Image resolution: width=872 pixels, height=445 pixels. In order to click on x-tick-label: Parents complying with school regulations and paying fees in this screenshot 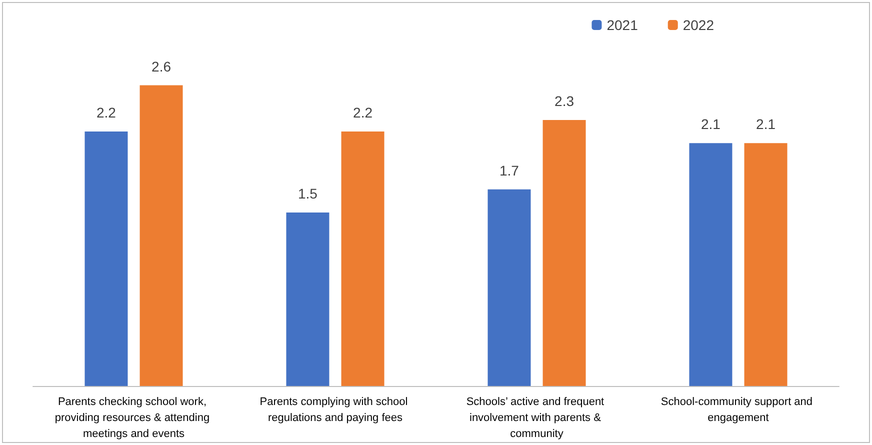, I will do `click(335, 410)`.